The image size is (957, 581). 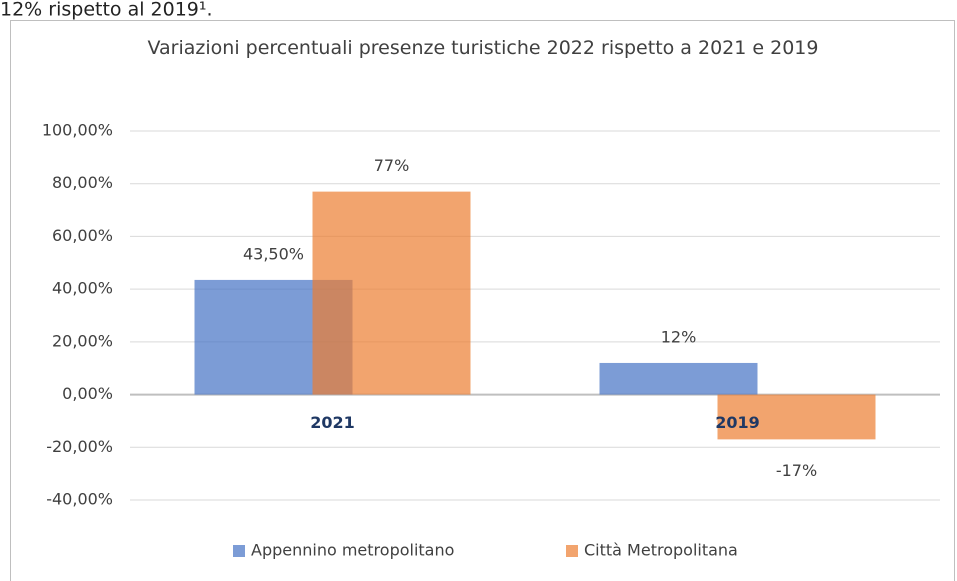 What do you see at coordinates (82, 235) in the screenshot?
I see `y-tick-label: 60,00%` at bounding box center [82, 235].